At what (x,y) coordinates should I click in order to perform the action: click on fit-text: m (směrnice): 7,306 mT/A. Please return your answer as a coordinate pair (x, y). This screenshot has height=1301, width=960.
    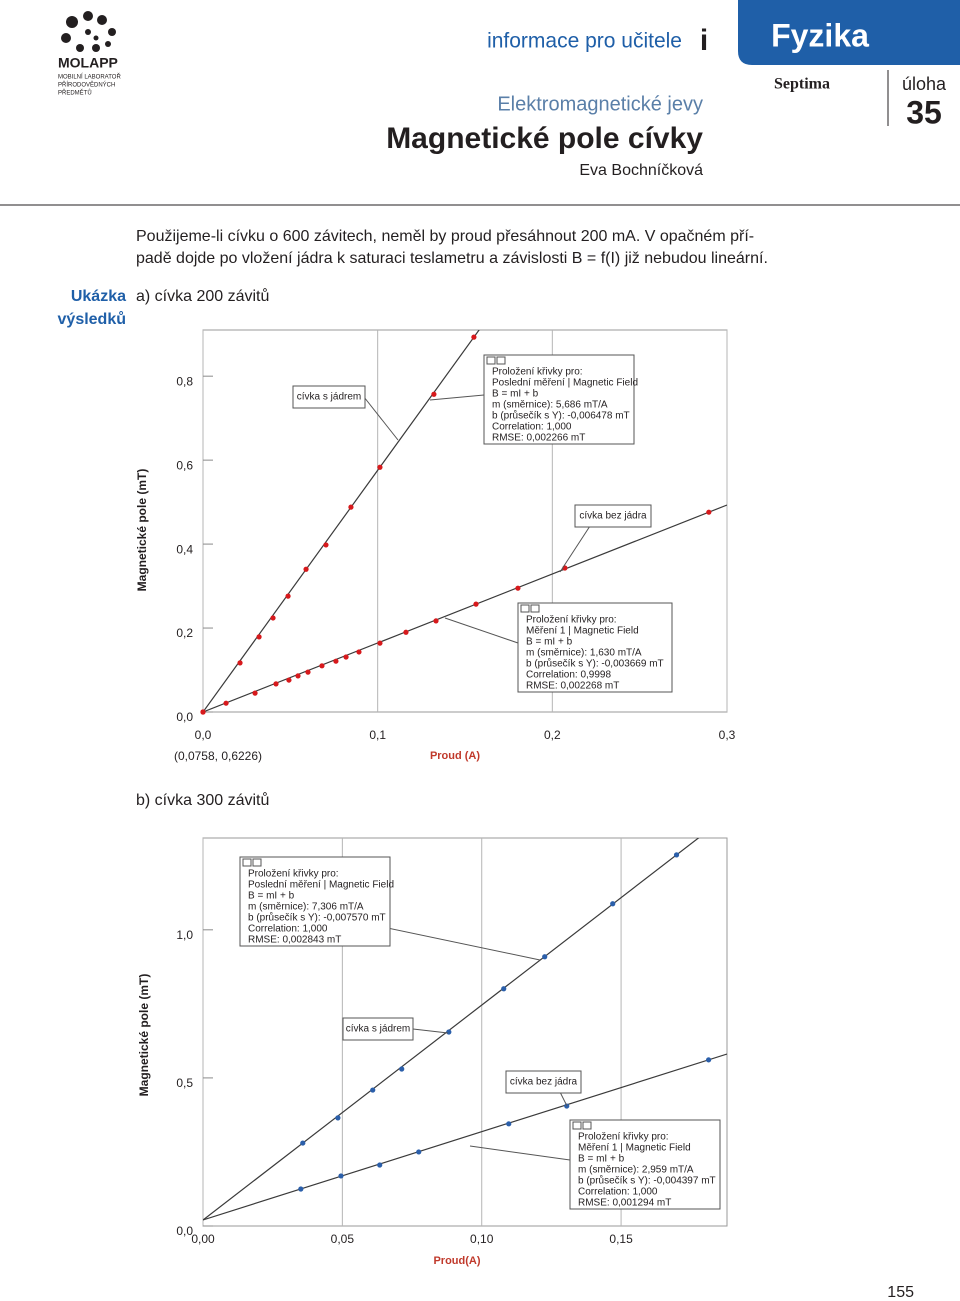
    Looking at the image, I should click on (306, 907).